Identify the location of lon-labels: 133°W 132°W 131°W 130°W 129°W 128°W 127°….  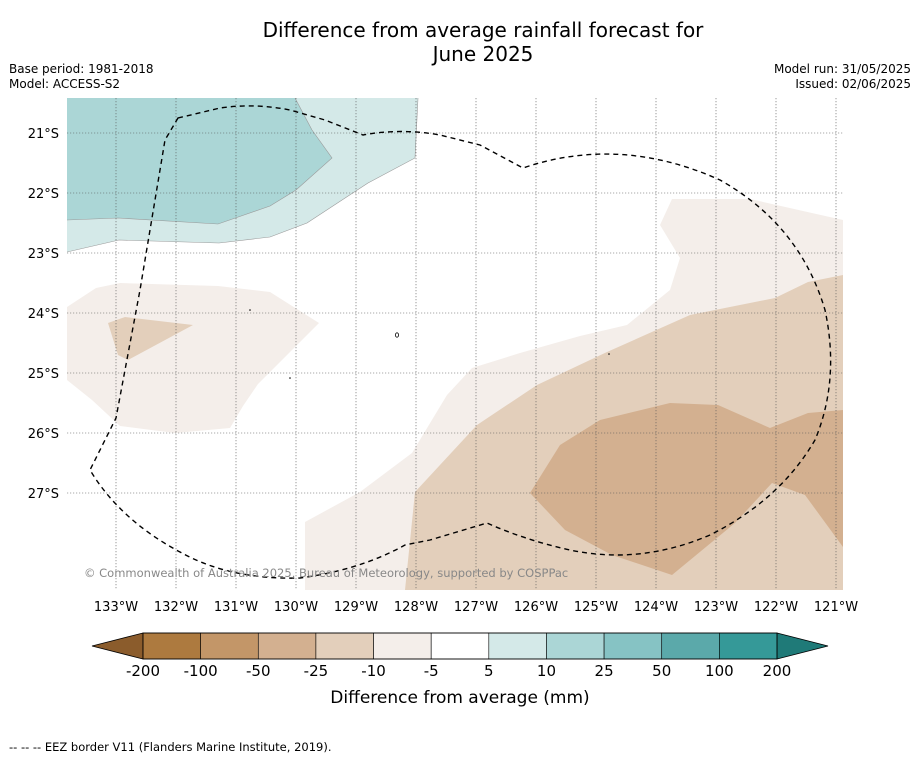
(476, 607).